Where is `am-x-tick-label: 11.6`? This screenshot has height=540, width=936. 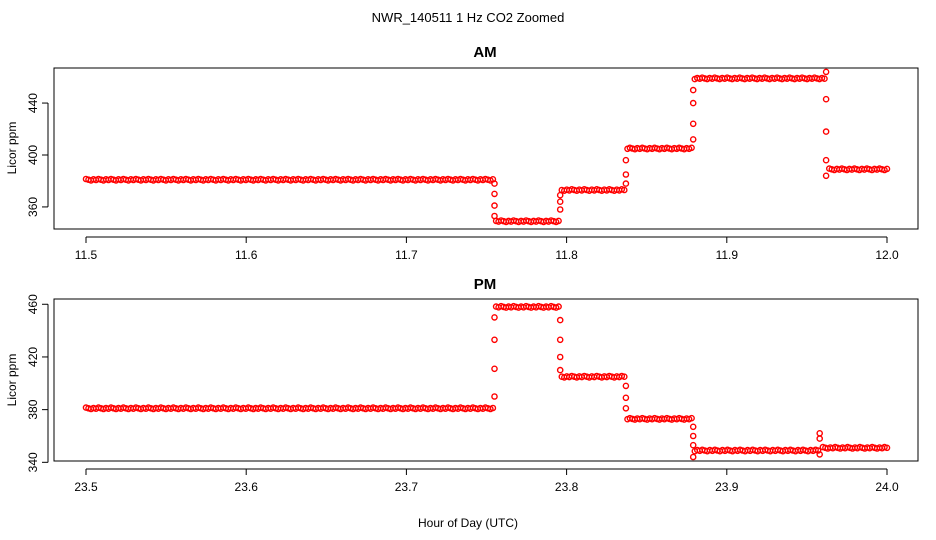 am-x-tick-label: 11.6 is located at coordinates (246, 255).